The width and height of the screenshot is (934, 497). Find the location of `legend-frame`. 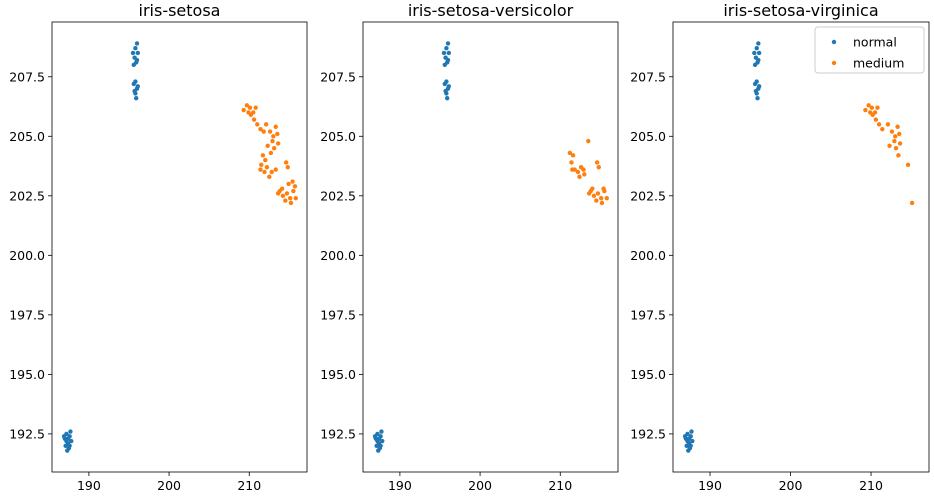

legend-frame is located at coordinates (869, 50).